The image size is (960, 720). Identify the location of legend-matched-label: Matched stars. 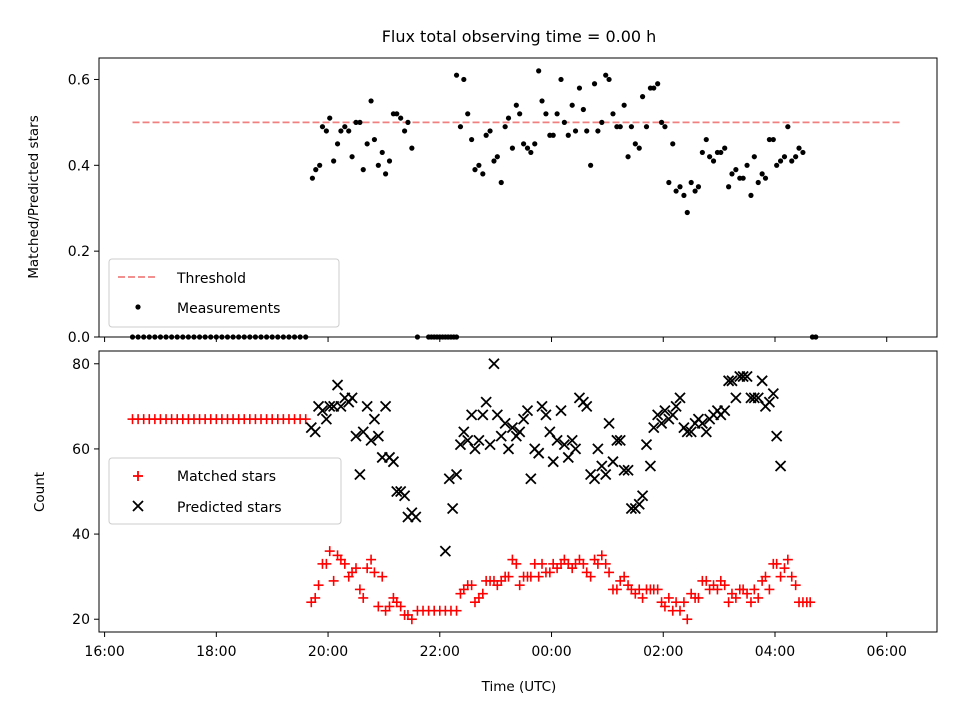
(226, 477).